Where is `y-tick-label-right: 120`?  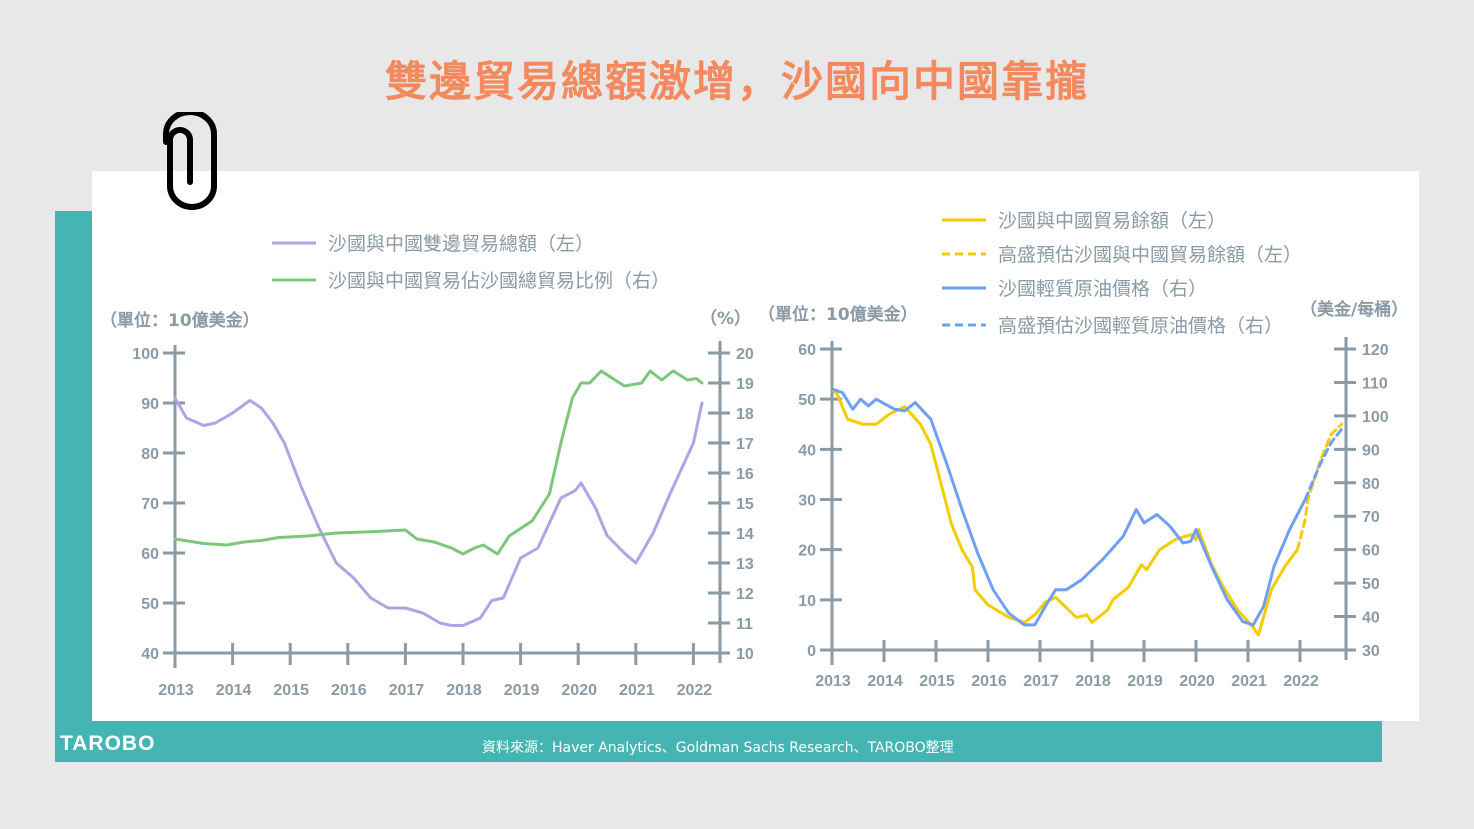
y-tick-label-right: 120 is located at coordinates (1375, 350).